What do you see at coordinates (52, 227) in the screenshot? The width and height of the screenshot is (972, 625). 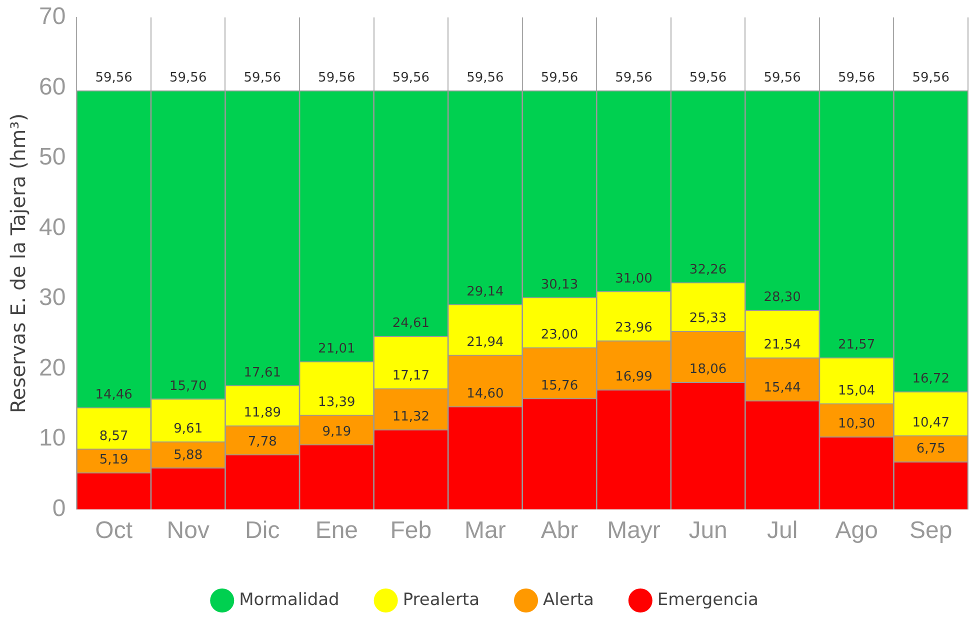 I see `y-tick-label: 40` at bounding box center [52, 227].